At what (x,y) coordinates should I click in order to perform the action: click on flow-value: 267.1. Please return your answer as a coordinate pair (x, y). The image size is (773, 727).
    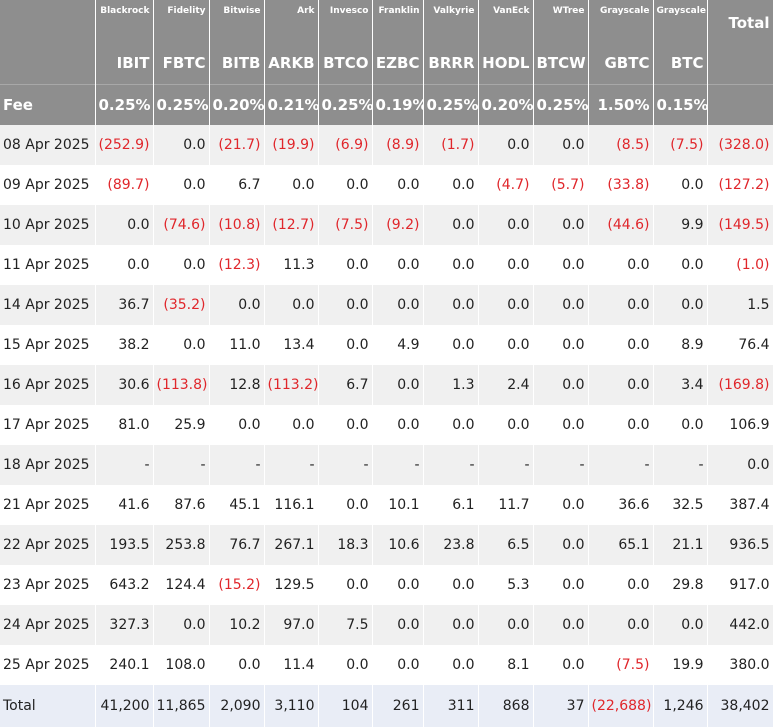
    Looking at the image, I should click on (291, 545).